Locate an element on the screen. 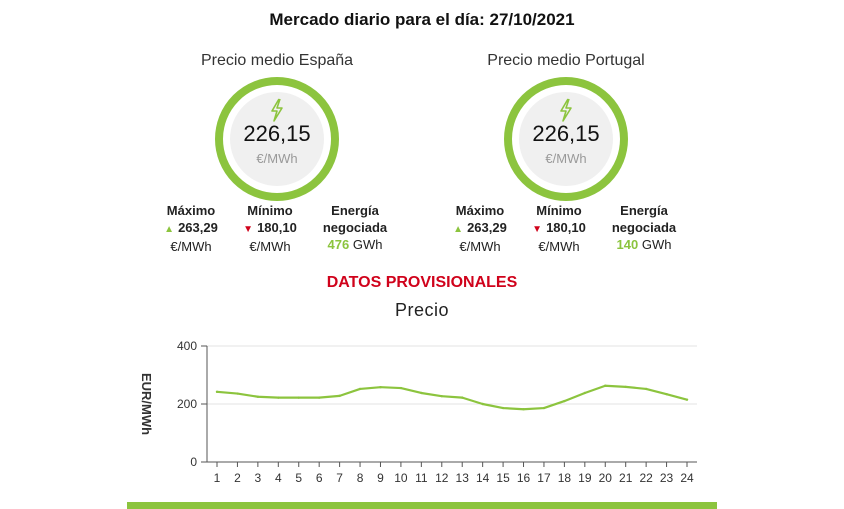 This screenshot has height=509, width=844. x-tick-label: 8 is located at coordinates (360, 478).